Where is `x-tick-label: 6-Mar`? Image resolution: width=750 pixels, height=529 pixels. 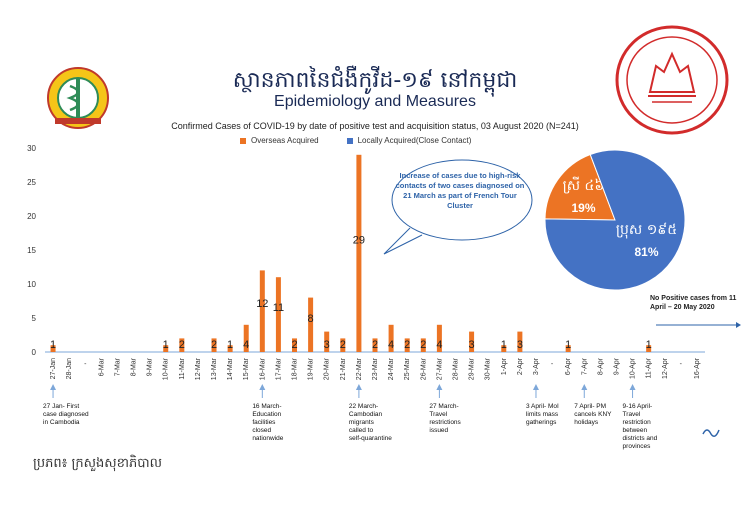
x-tick-label: 6-Mar is located at coordinates (101, 366).